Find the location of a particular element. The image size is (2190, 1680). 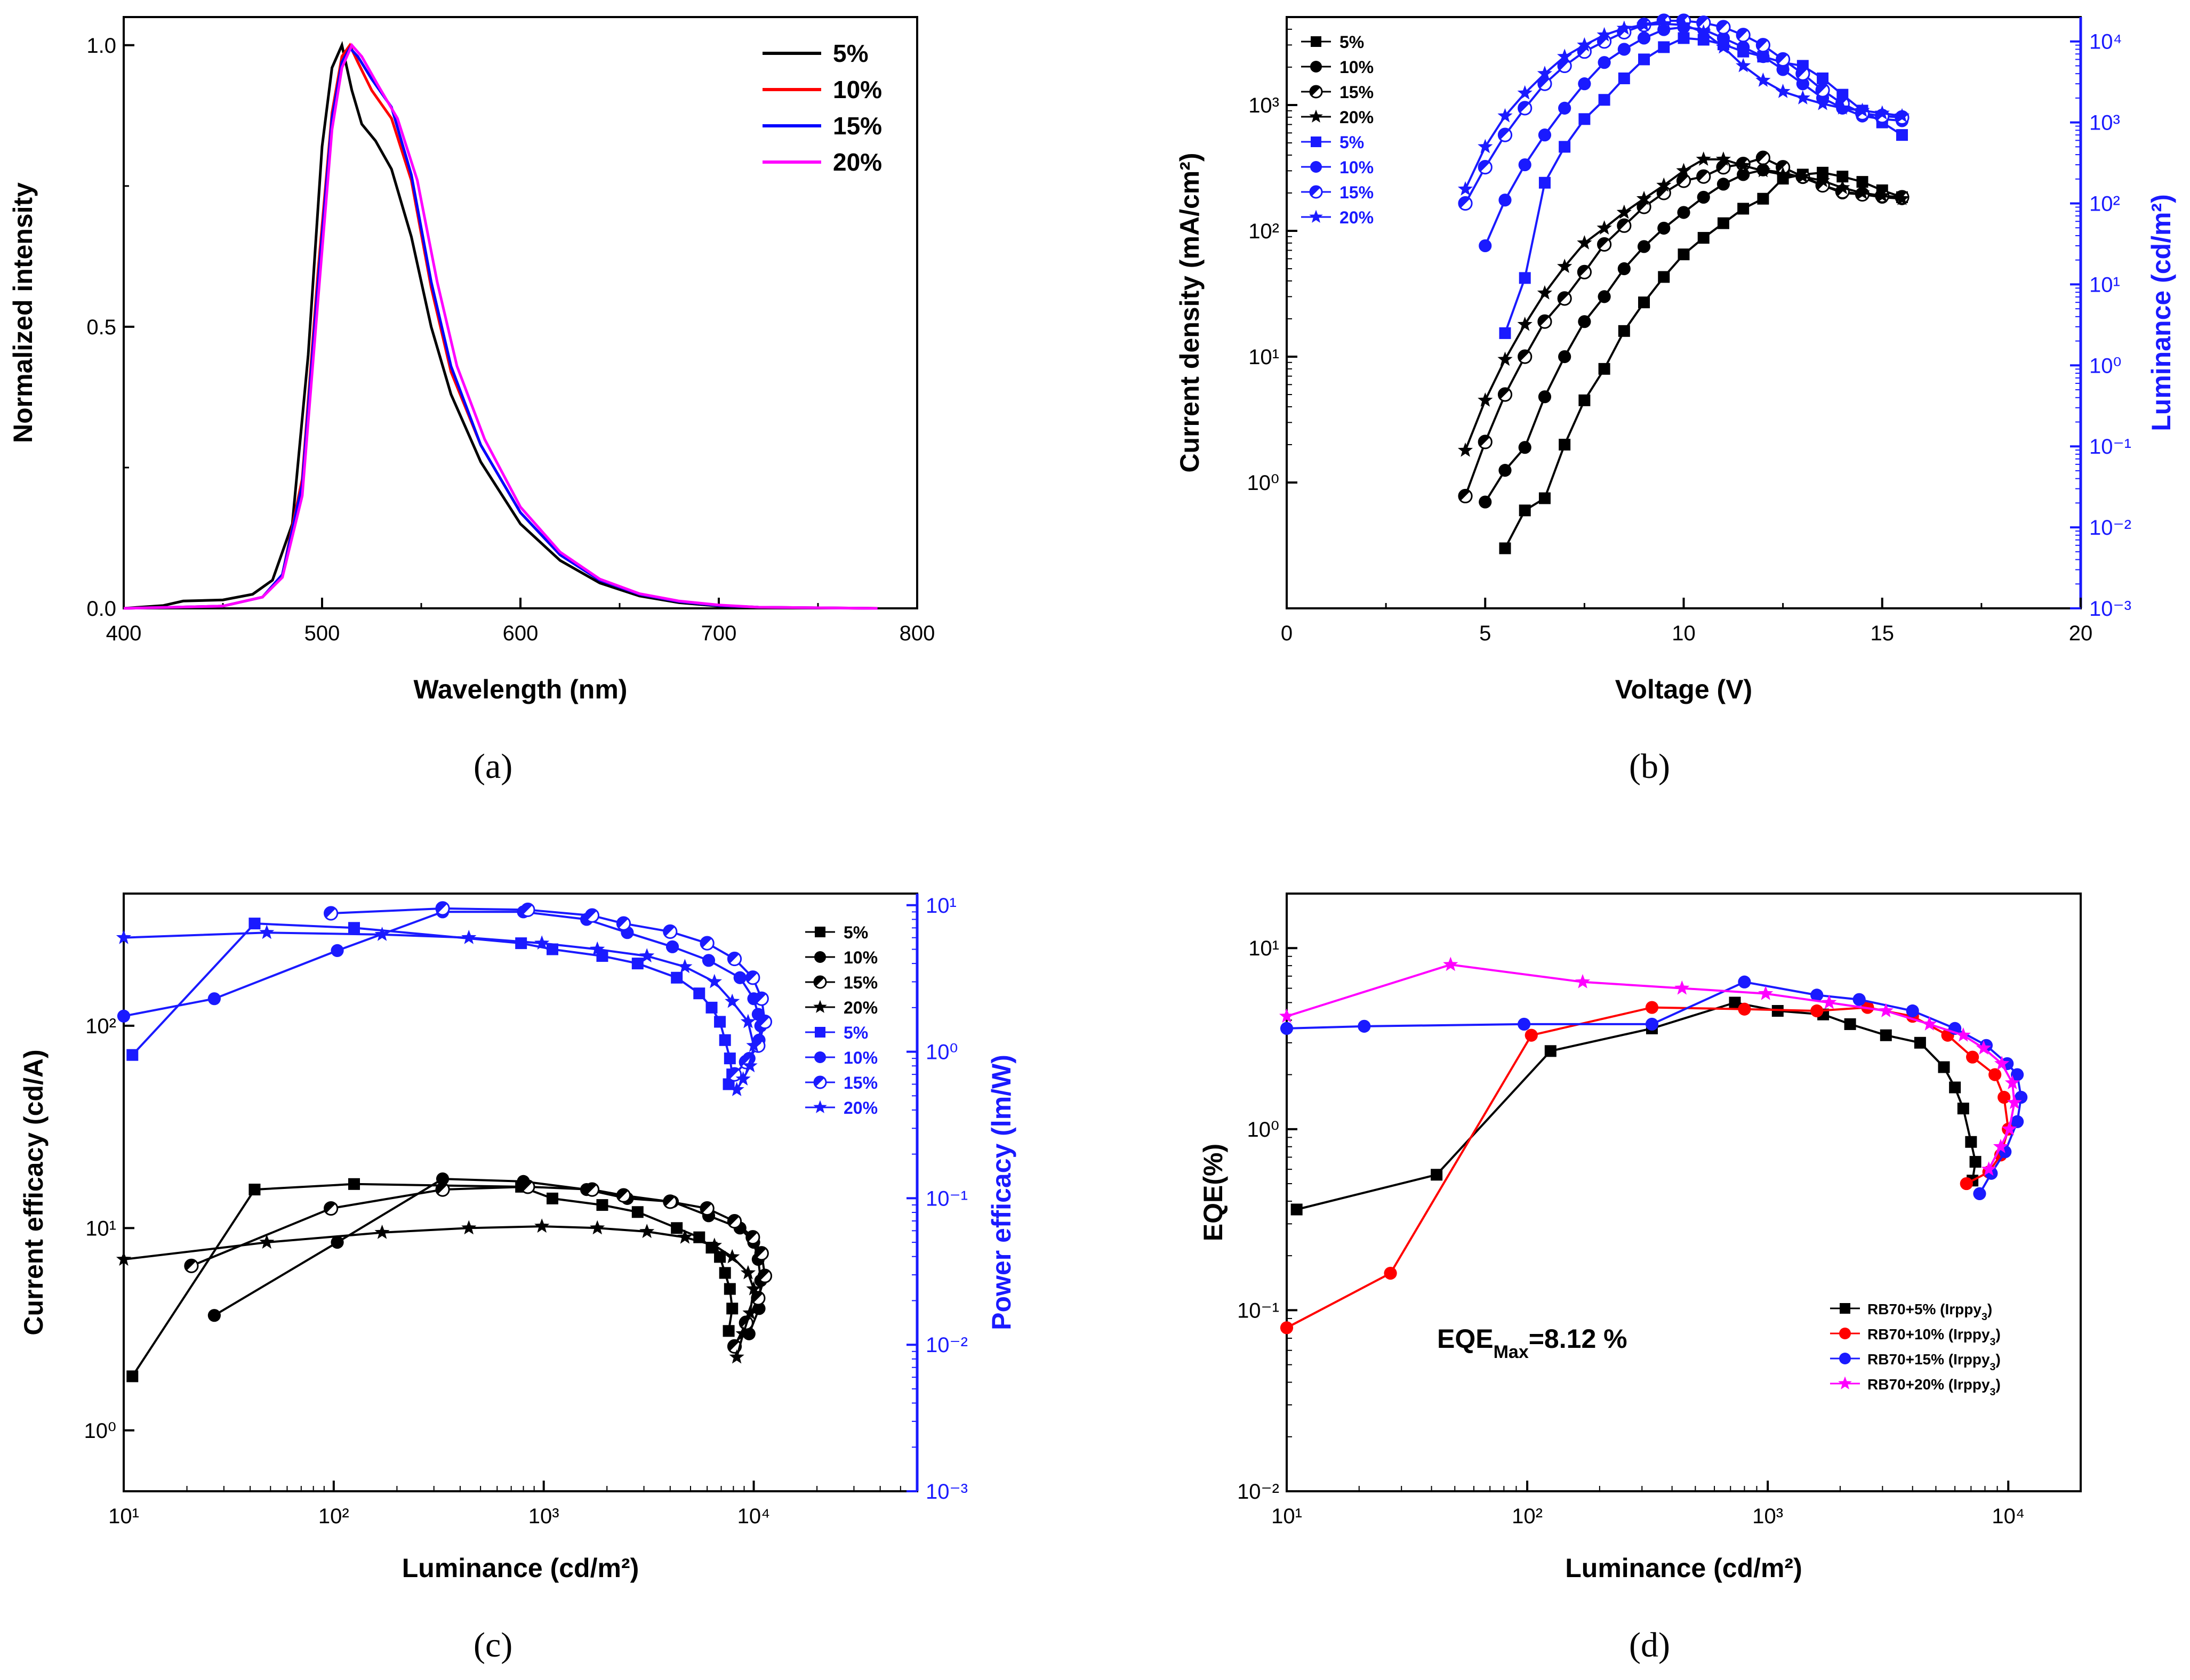

y-tick-label: 10⁻¹ is located at coordinates (1258, 1310).